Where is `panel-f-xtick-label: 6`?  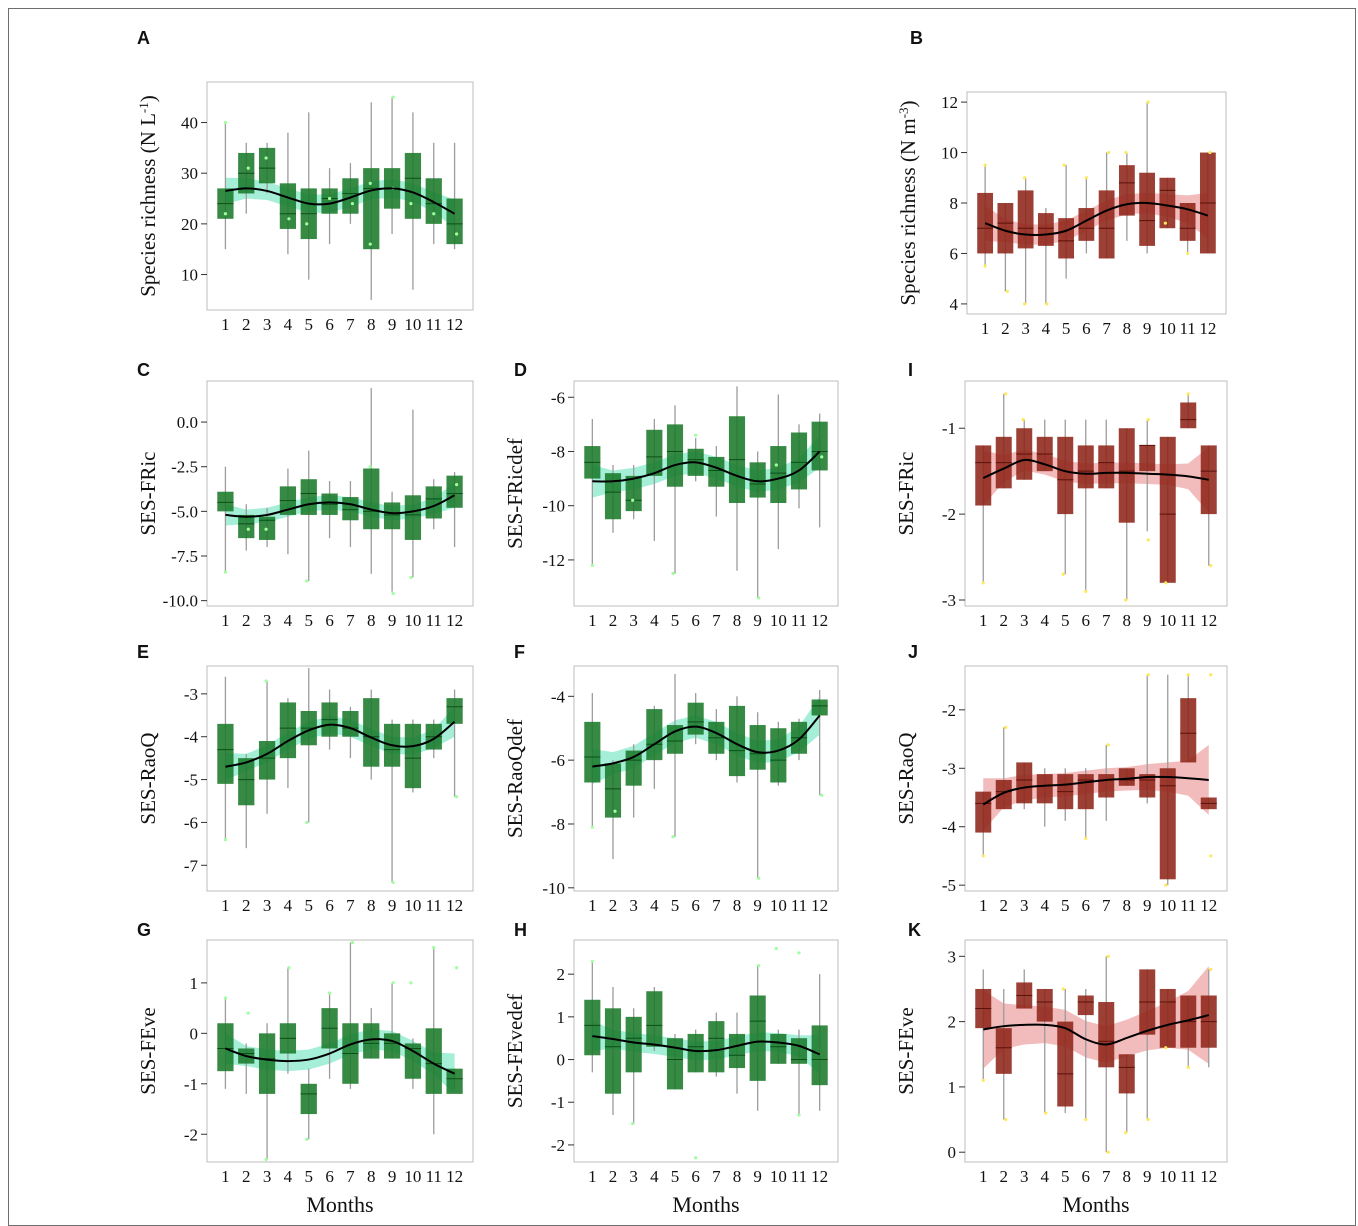 panel-f-xtick-label: 6 is located at coordinates (695, 905).